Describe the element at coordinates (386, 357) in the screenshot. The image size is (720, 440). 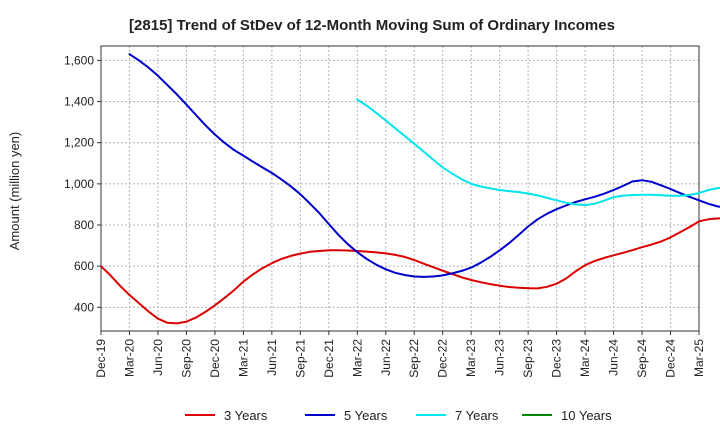
I see `x-tick-label: Jun-22` at that location.